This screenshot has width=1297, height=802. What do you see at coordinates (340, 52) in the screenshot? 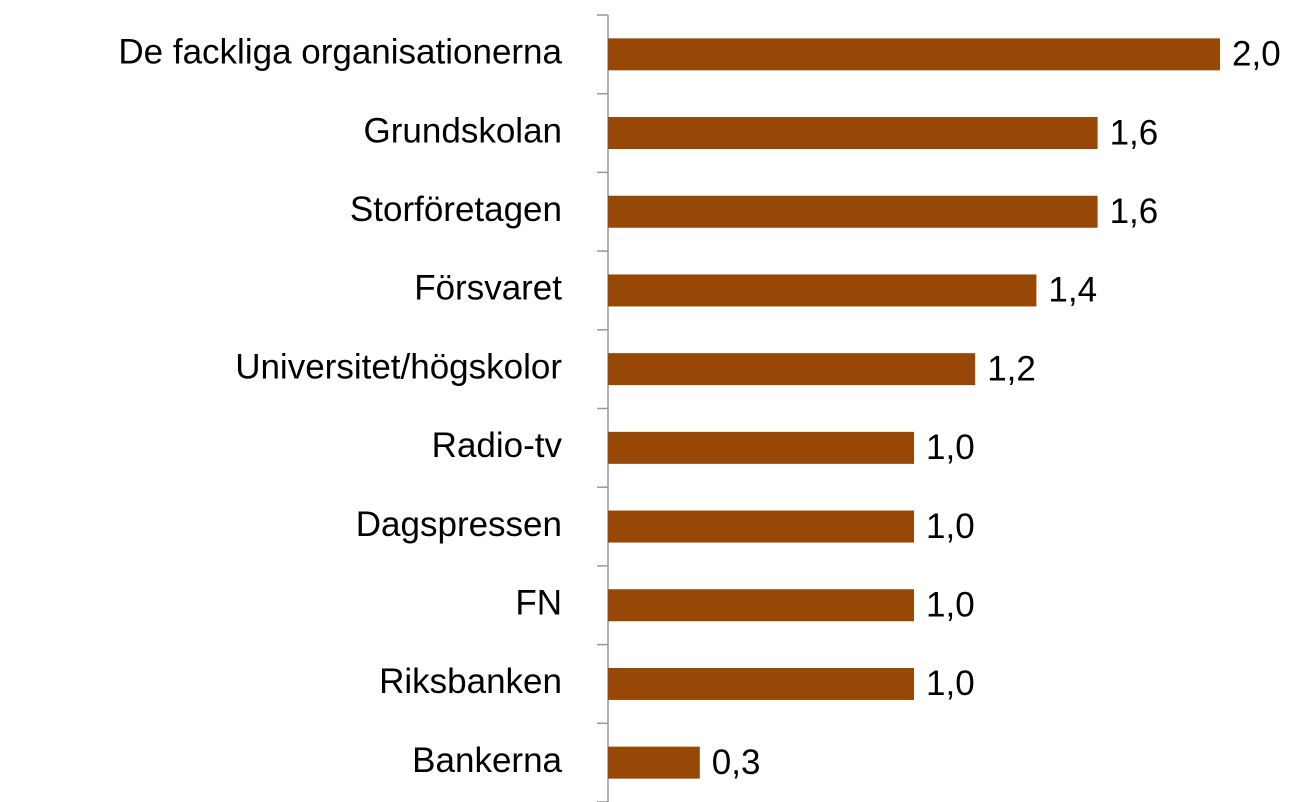
I see `category-label: De fackliga organisationerna` at bounding box center [340, 52].